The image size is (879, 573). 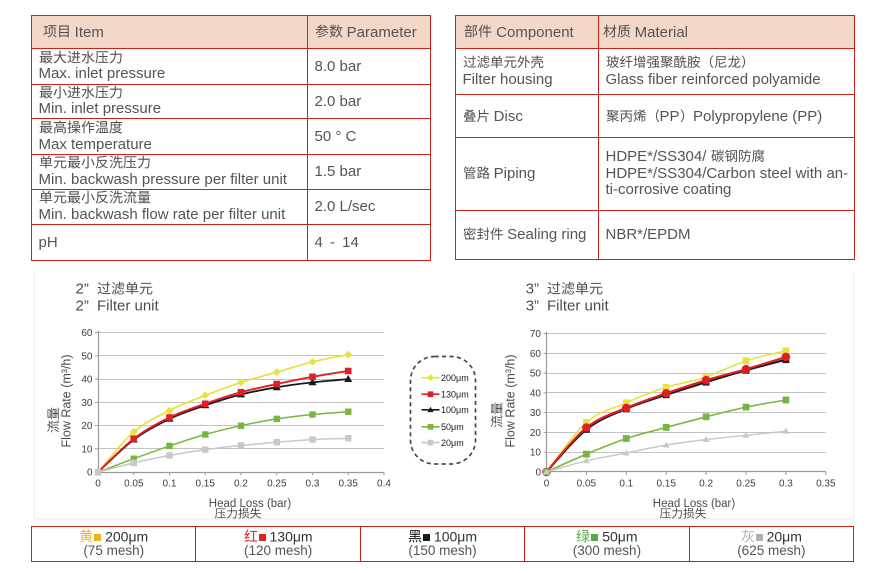 What do you see at coordinates (452, 427) in the screenshot?
I see `svg-text: 50μm` at bounding box center [452, 427].